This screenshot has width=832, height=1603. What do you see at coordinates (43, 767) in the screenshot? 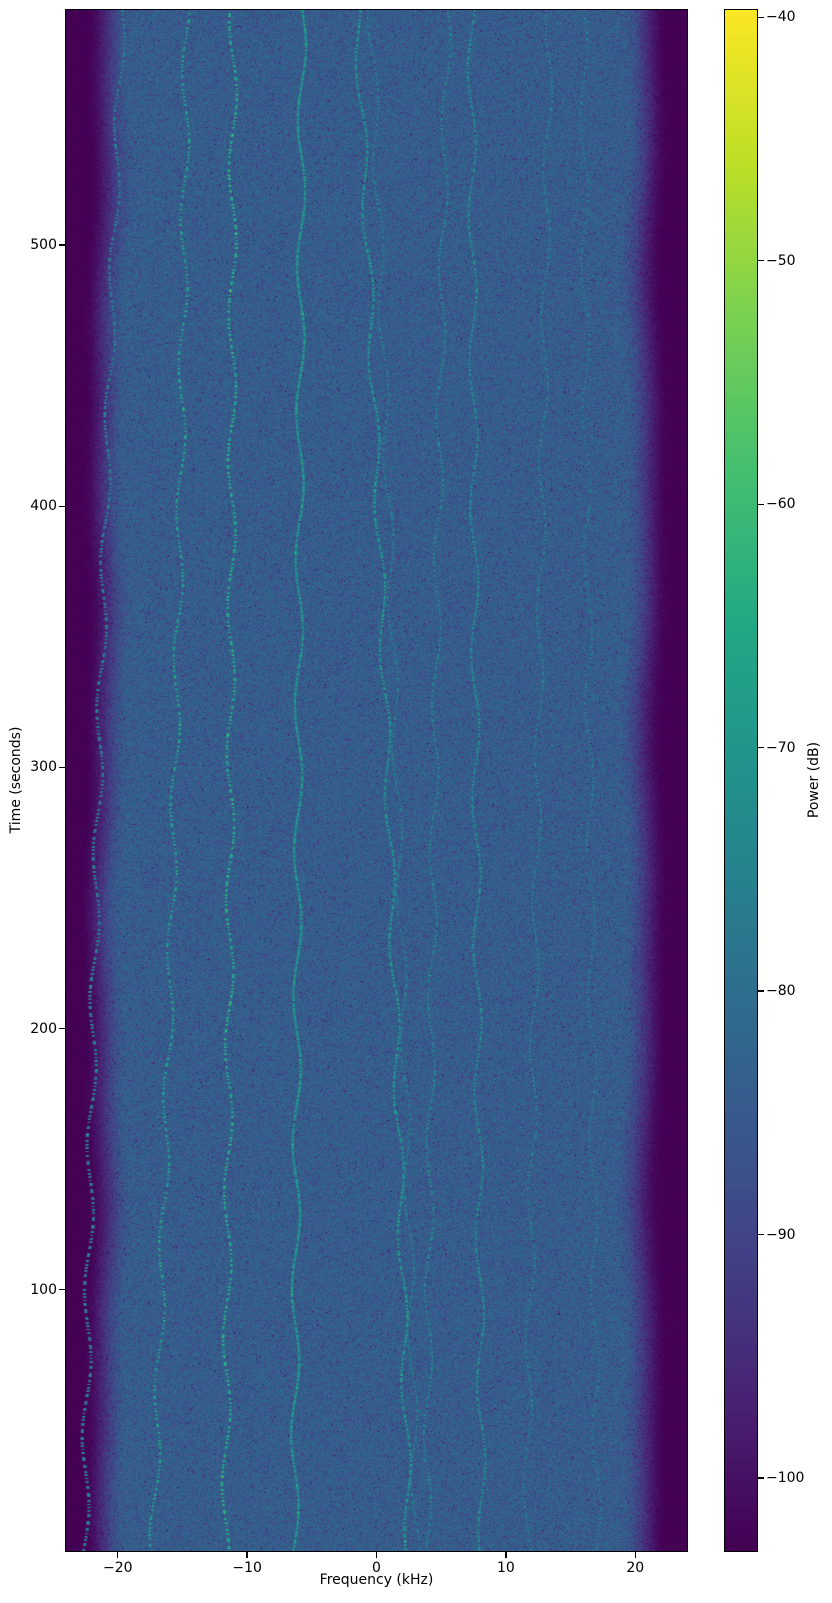
I see `y-tick-label: 300` at bounding box center [43, 767].